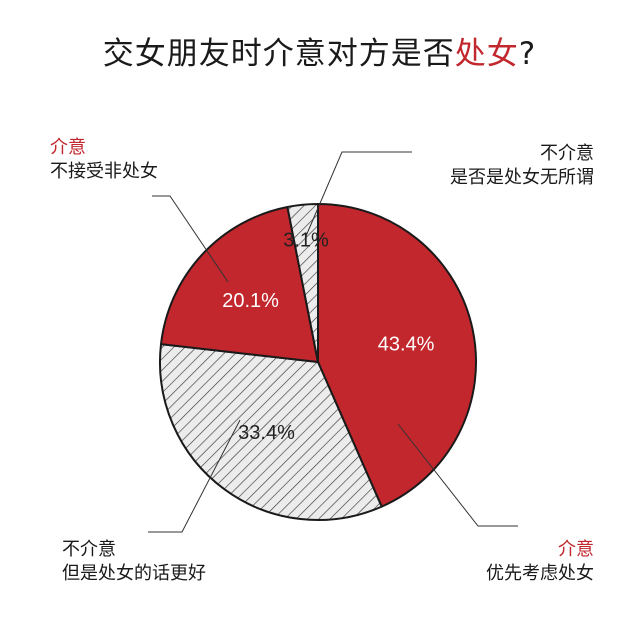  What do you see at coordinates (134, 562) in the screenshot?
I see `callout-better-if-virgin: 不介意 但是处女的话更好` at bounding box center [134, 562].